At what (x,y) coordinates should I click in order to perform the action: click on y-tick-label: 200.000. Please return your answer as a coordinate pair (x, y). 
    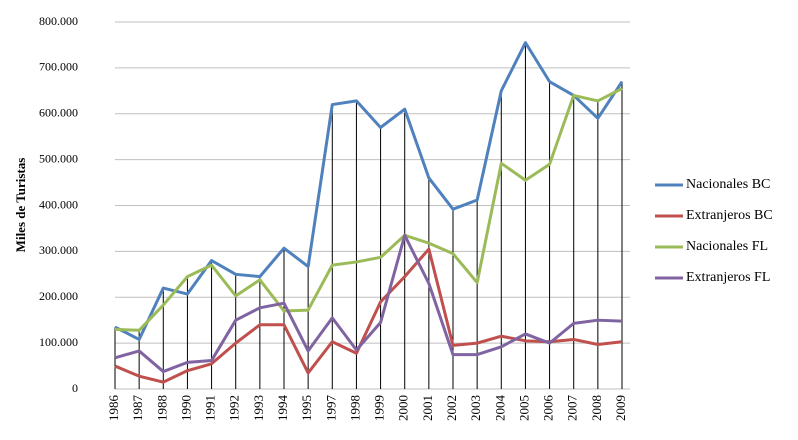
    Looking at the image, I should click on (58, 296).